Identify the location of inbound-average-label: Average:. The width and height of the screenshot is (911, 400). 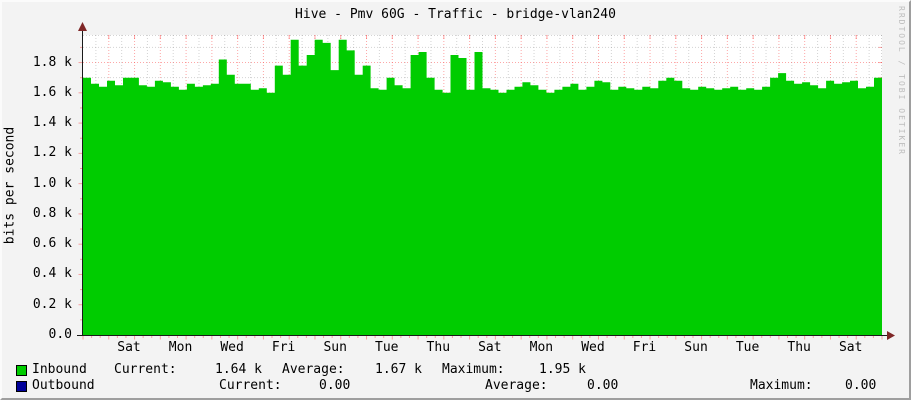
(313, 369).